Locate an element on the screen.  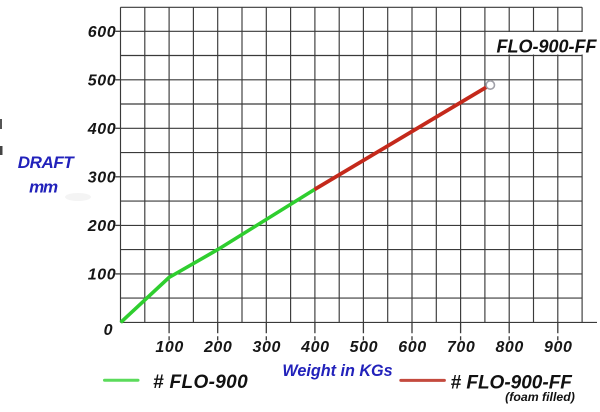
svg-text: 700 is located at coordinates (461, 347).